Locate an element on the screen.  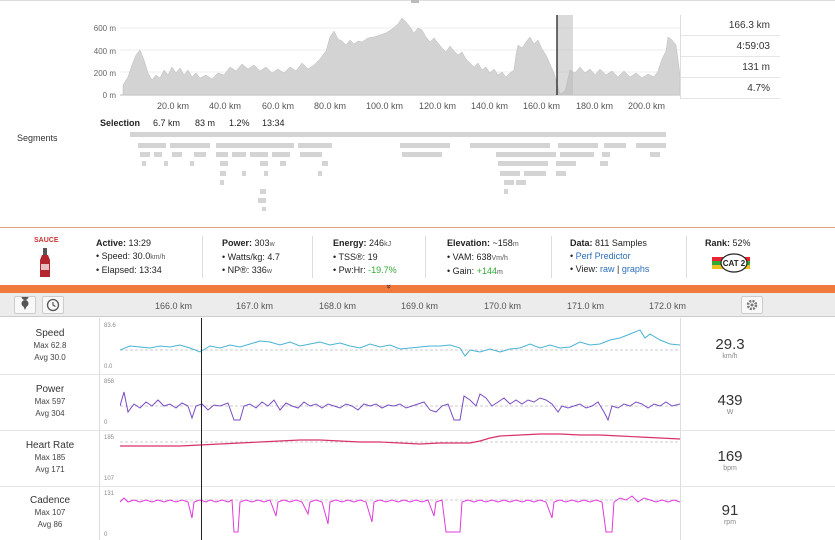
stream-xtick: 169.0 km is located at coordinates (420, 306).